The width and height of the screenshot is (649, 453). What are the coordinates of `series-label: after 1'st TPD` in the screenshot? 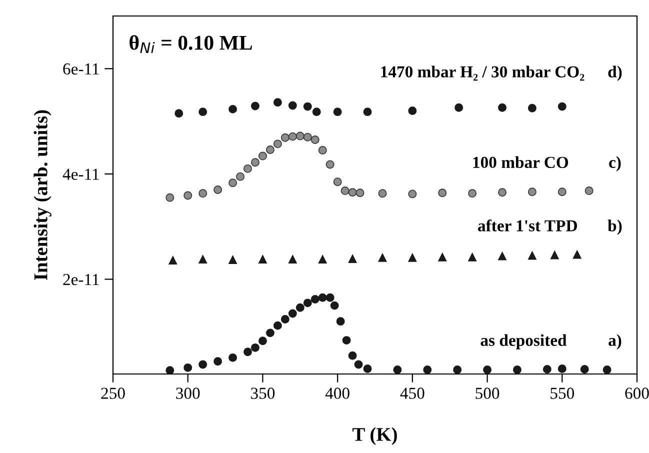 It's located at (527, 225).